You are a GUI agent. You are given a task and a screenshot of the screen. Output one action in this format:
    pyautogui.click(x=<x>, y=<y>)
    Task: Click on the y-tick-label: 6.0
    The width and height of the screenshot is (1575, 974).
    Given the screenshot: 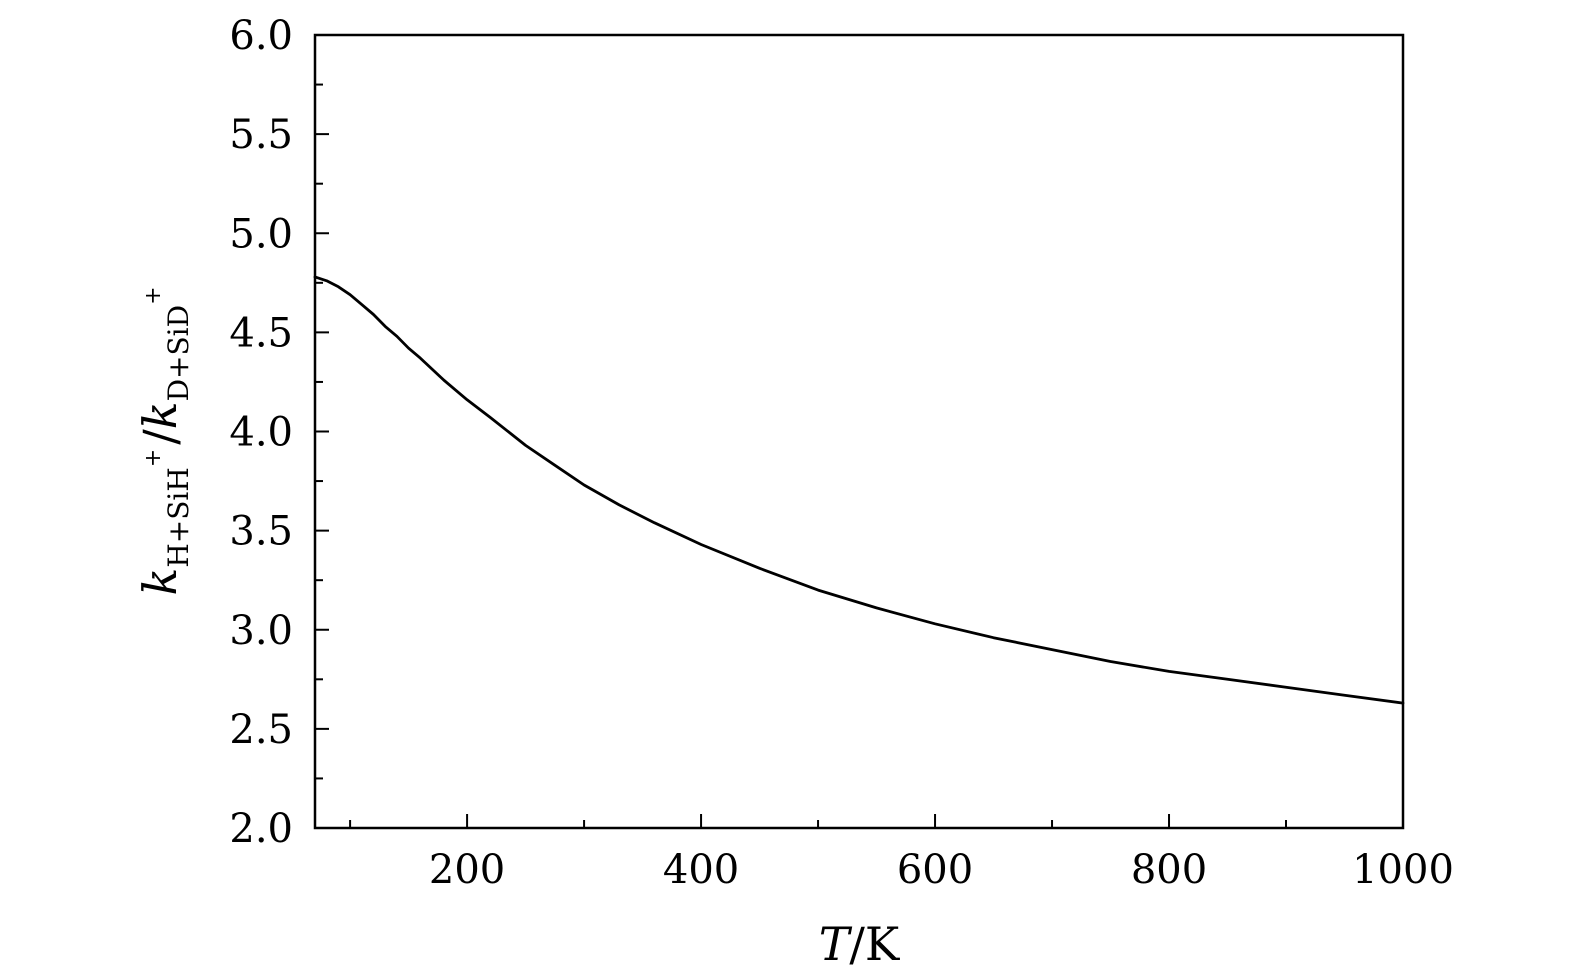 What is the action you would take?
    pyautogui.click(x=261, y=36)
    